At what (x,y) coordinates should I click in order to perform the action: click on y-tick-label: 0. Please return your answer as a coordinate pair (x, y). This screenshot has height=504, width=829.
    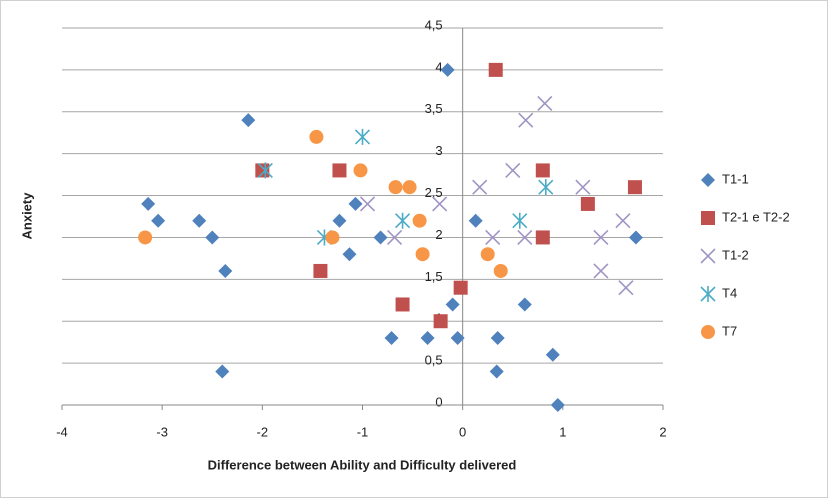
    Looking at the image, I should click on (438, 401).